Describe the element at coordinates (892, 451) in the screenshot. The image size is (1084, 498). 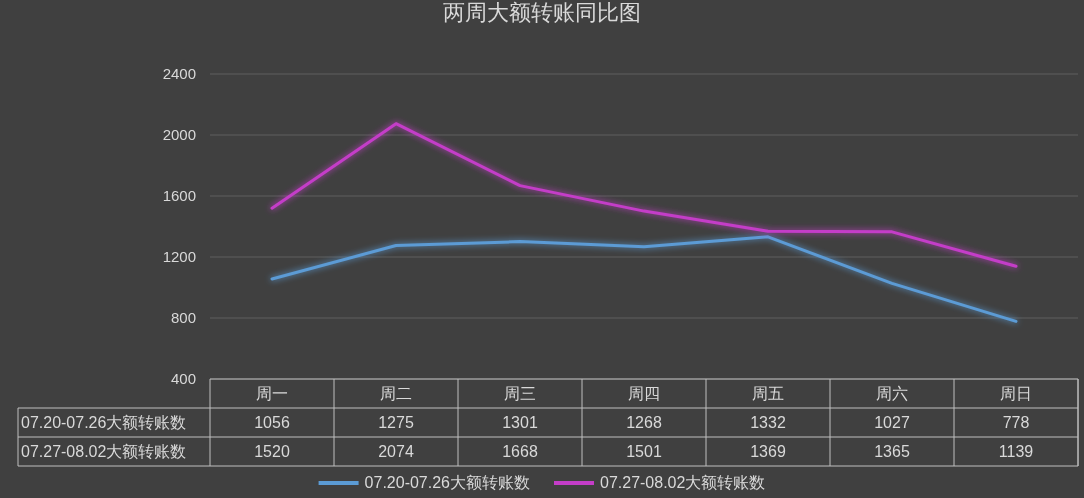
I see `data-label: 1365` at that location.